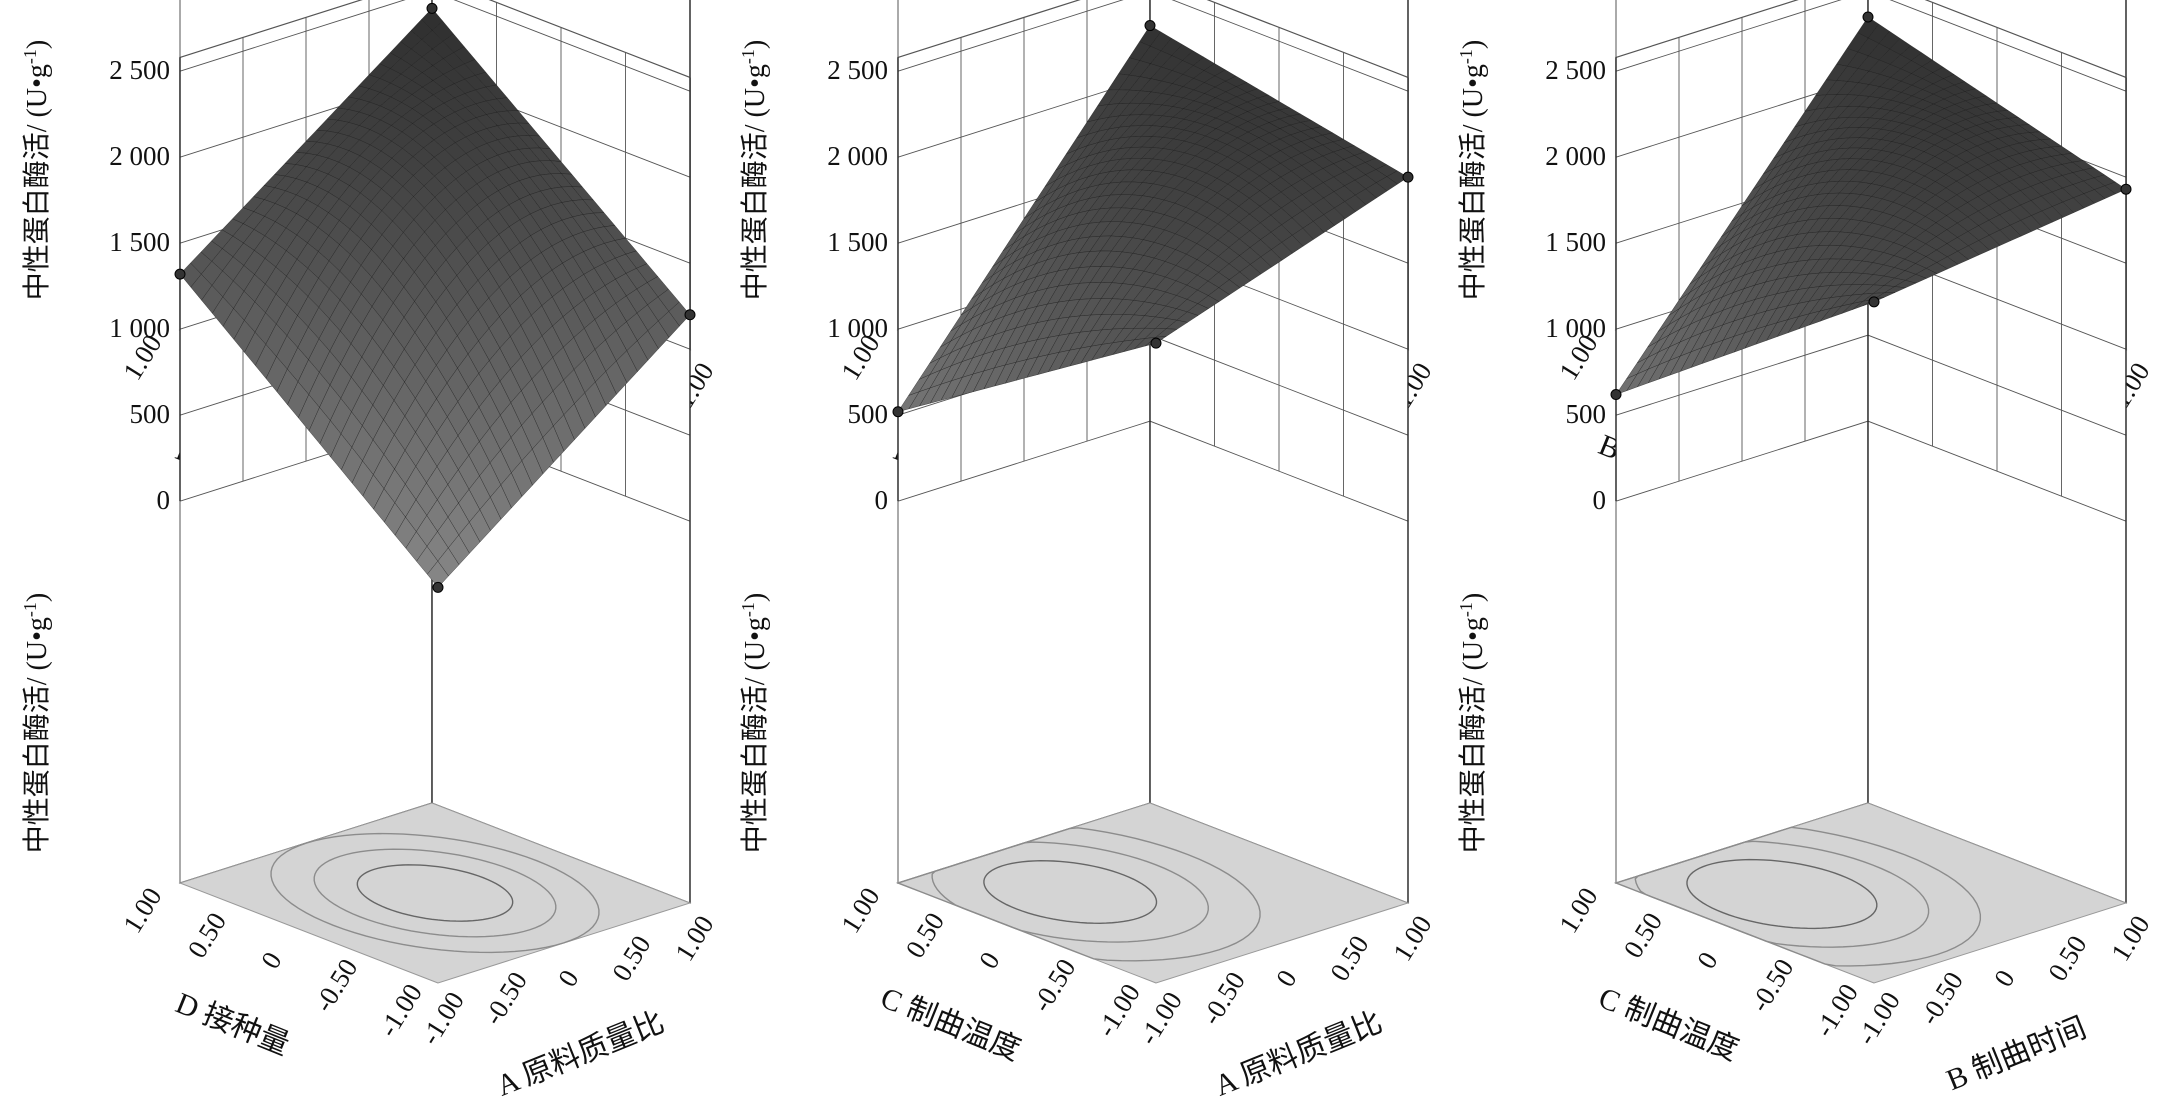 The image size is (2168, 1109). Describe the element at coordinates (232, 1024) in the screenshot. I see `left-axis-title: D 接种量` at that location.